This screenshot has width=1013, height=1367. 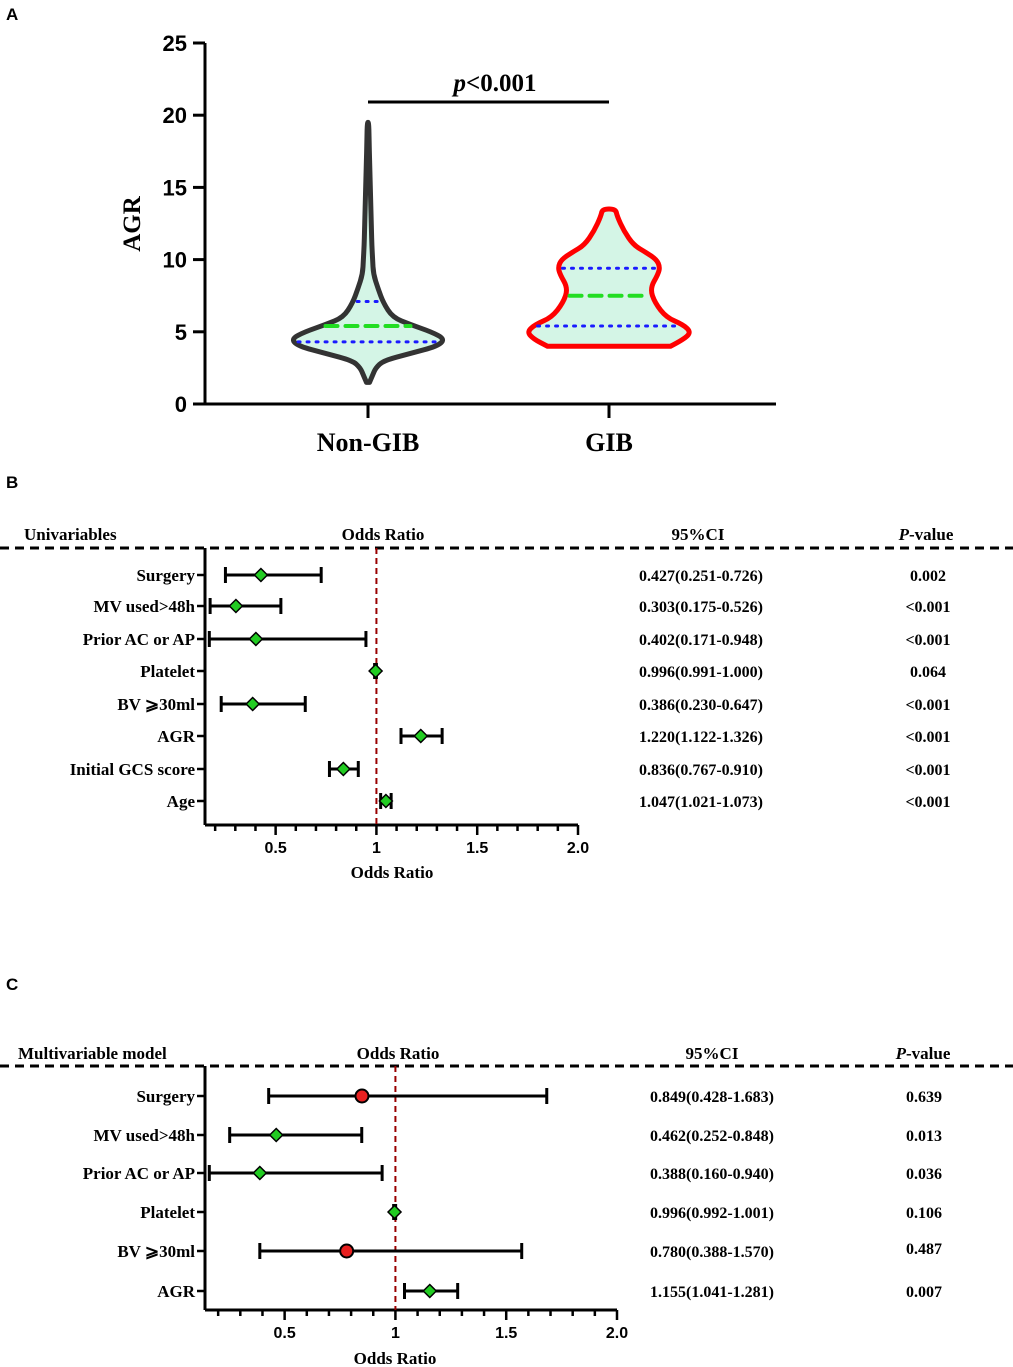 I want to click on header-label-col: Multivariable model, so click(x=92, y=1053).